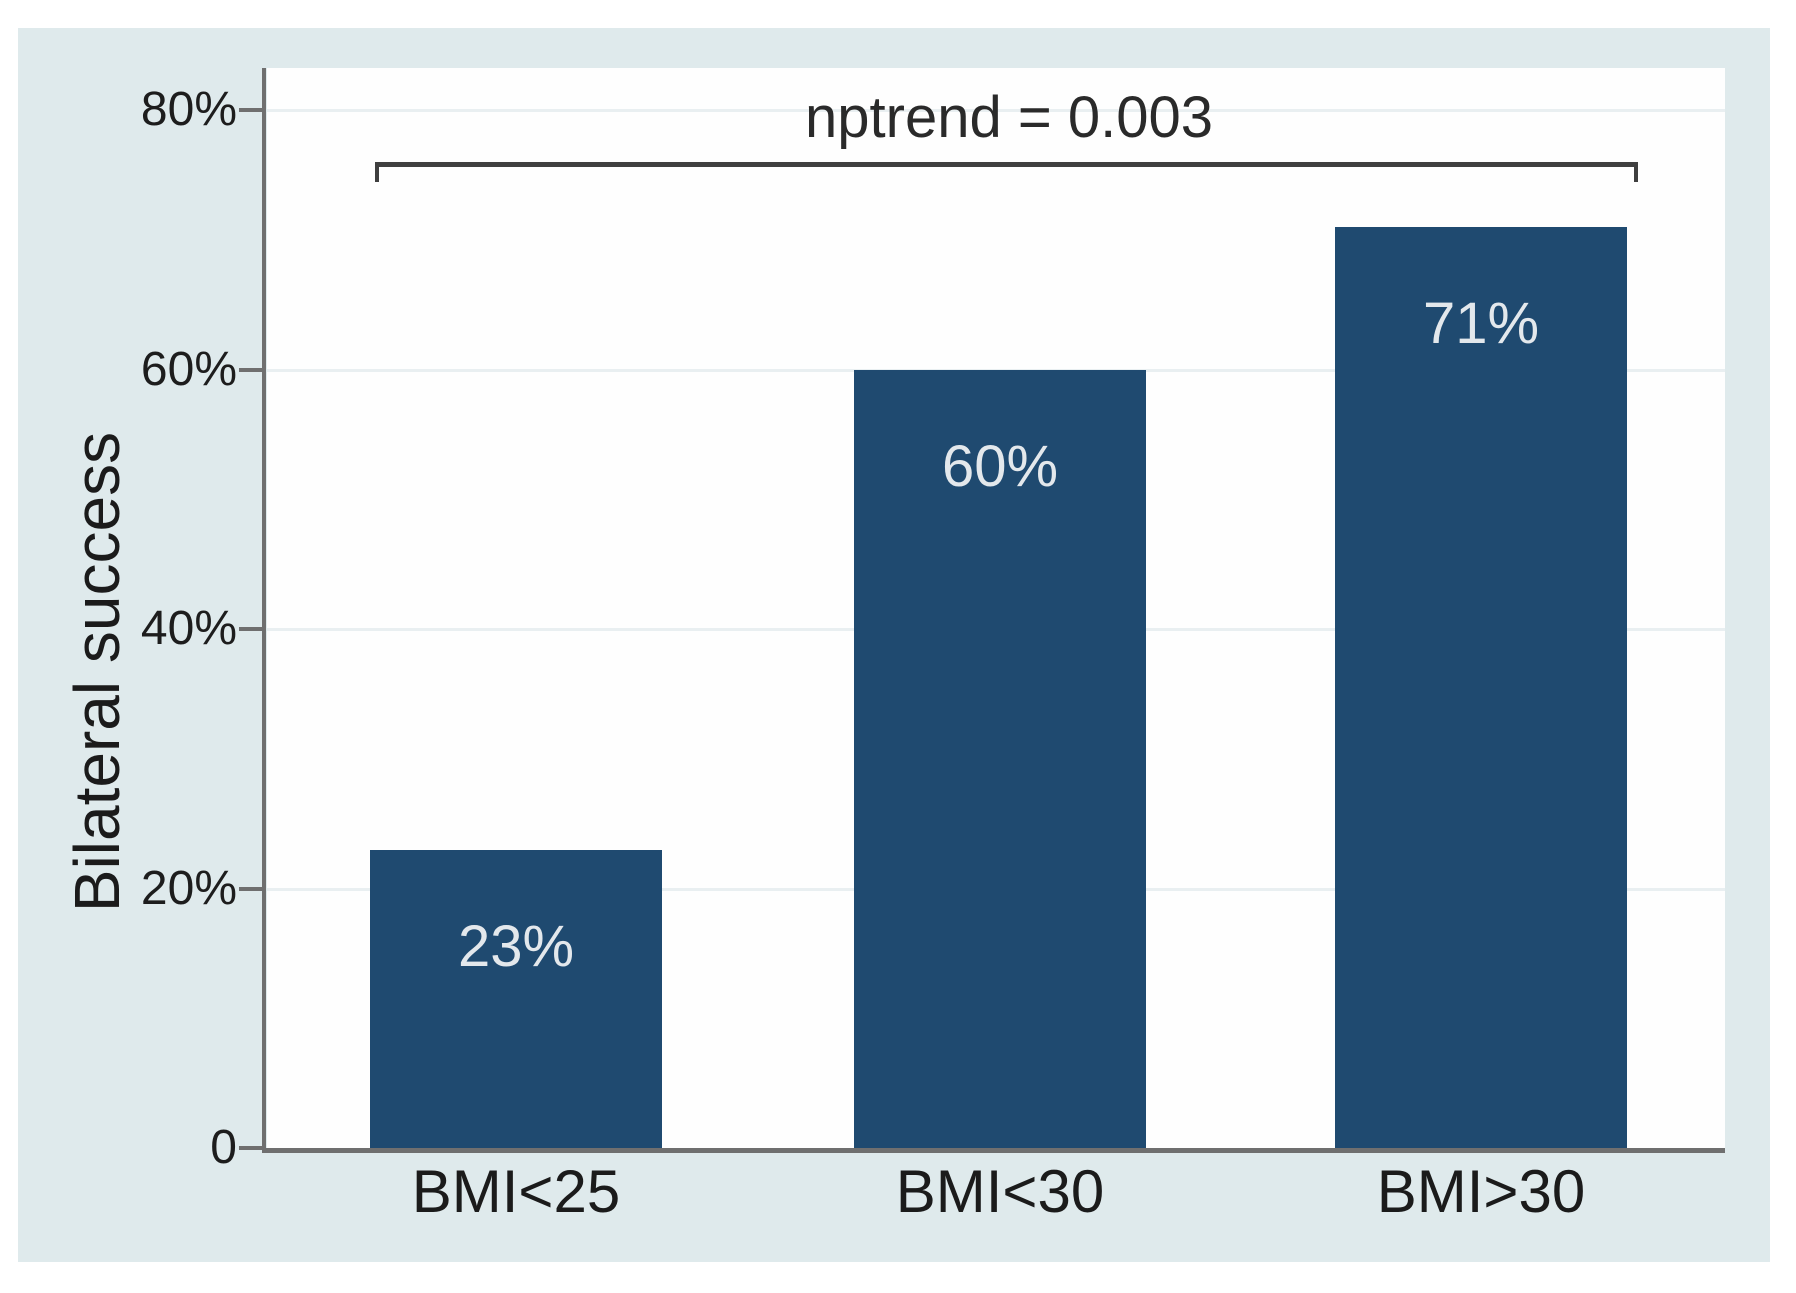 This screenshot has width=1796, height=1293. What do you see at coordinates (188, 628) in the screenshot?
I see `y-tick-label-40: 40%` at bounding box center [188, 628].